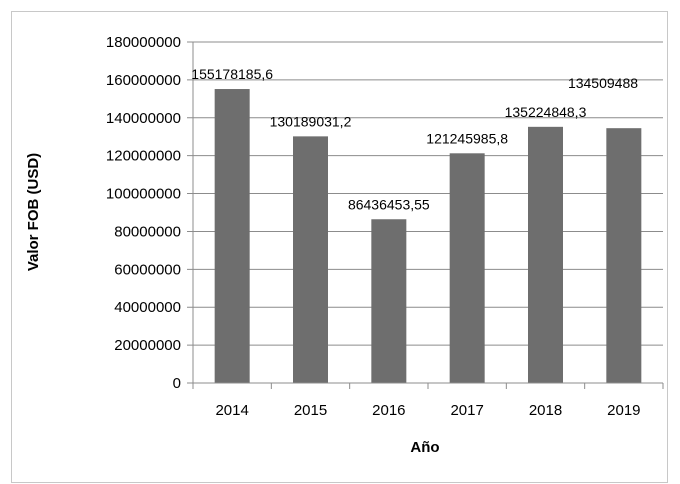  What do you see at coordinates (232, 74) in the screenshot?
I see `data-label-2014: 155178185,6` at bounding box center [232, 74].